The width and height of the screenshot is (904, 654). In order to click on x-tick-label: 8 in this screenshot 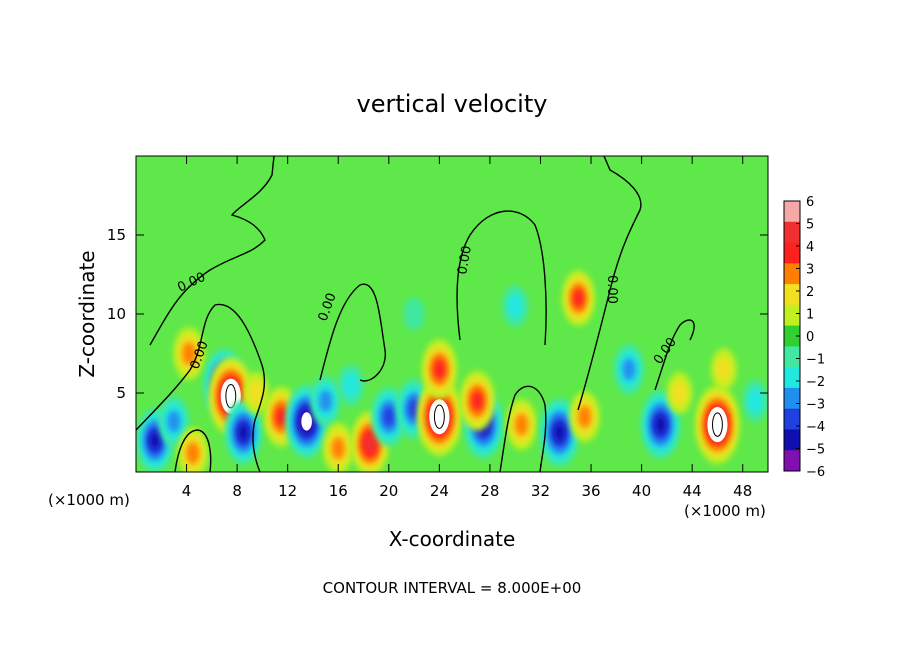, I will do `click(237, 491)`.